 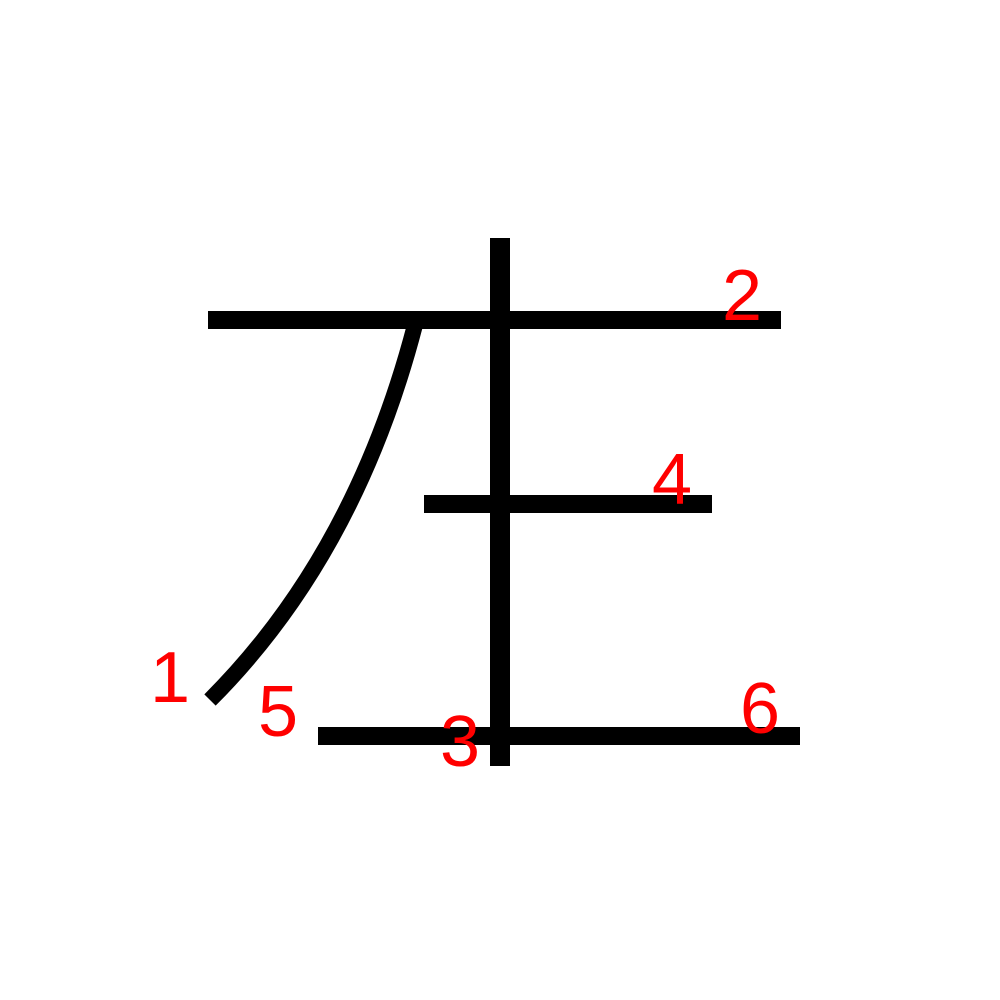 What do you see at coordinates (760, 709) in the screenshot?
I see `stroke-number-6: 6` at bounding box center [760, 709].